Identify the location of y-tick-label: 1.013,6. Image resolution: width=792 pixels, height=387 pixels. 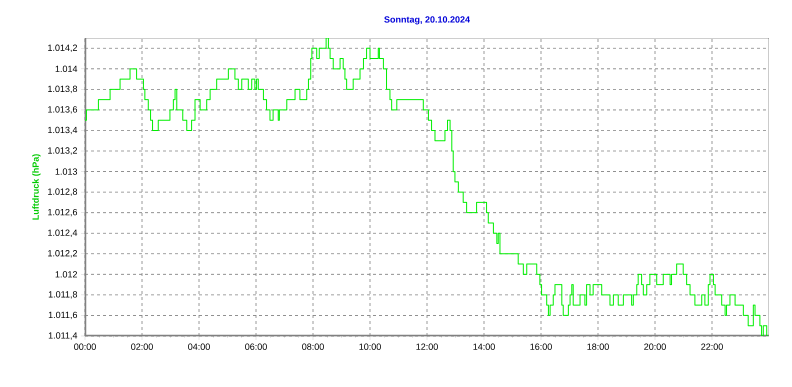
(63, 110).